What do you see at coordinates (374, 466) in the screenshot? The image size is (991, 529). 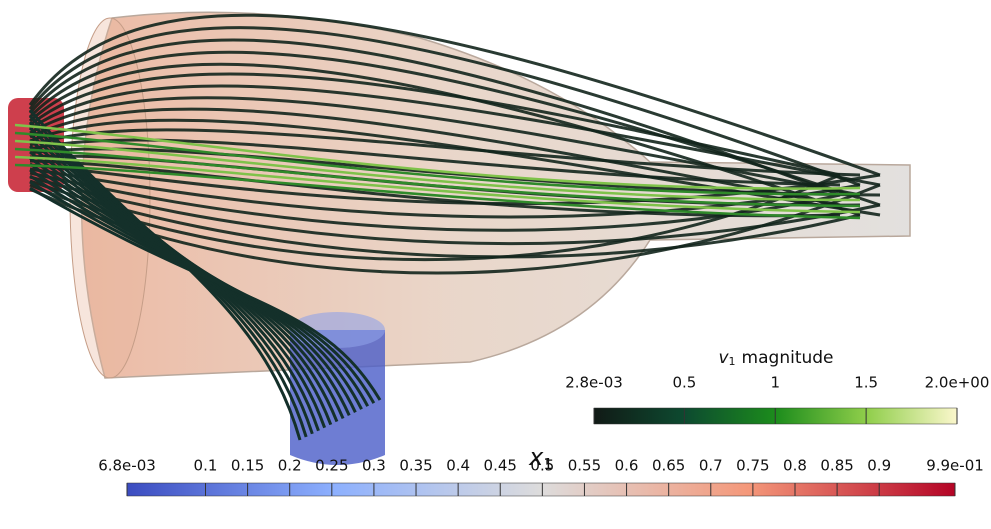 I see `tick-label: 0.3` at bounding box center [374, 466].